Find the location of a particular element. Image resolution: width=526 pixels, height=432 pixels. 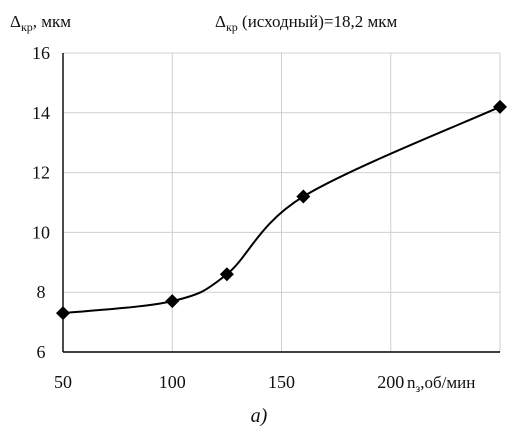

y-axis-label-subscript: кр is located at coordinates (27, 27).